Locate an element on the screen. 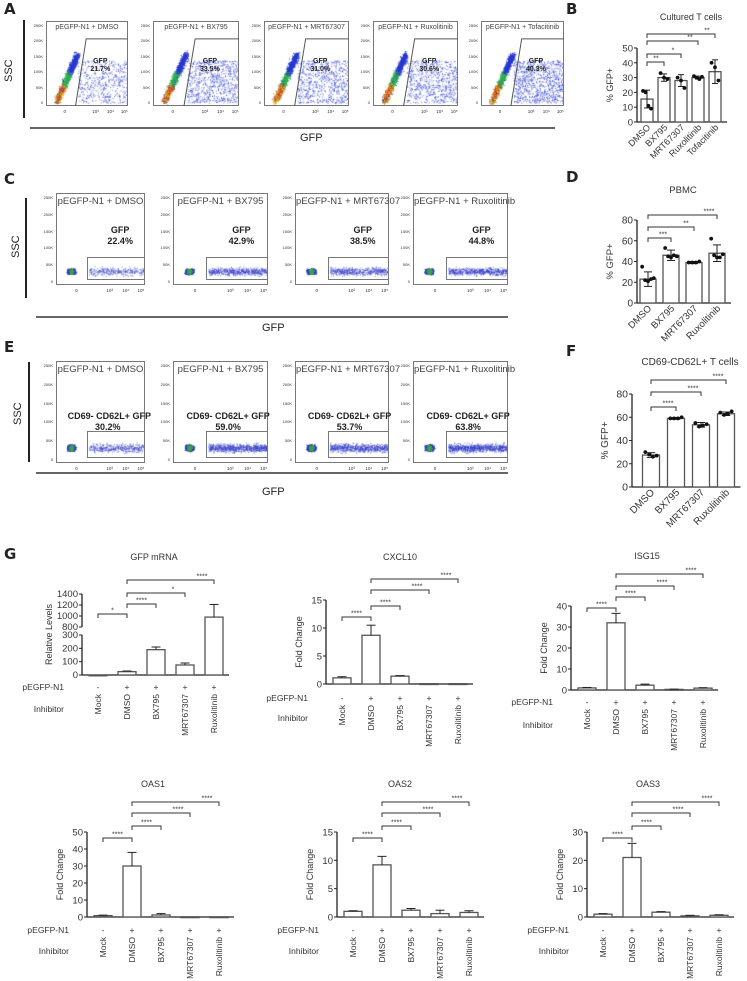 The width and height of the screenshot is (747, 981). gate-percent: 38.5% is located at coordinates (362, 240).